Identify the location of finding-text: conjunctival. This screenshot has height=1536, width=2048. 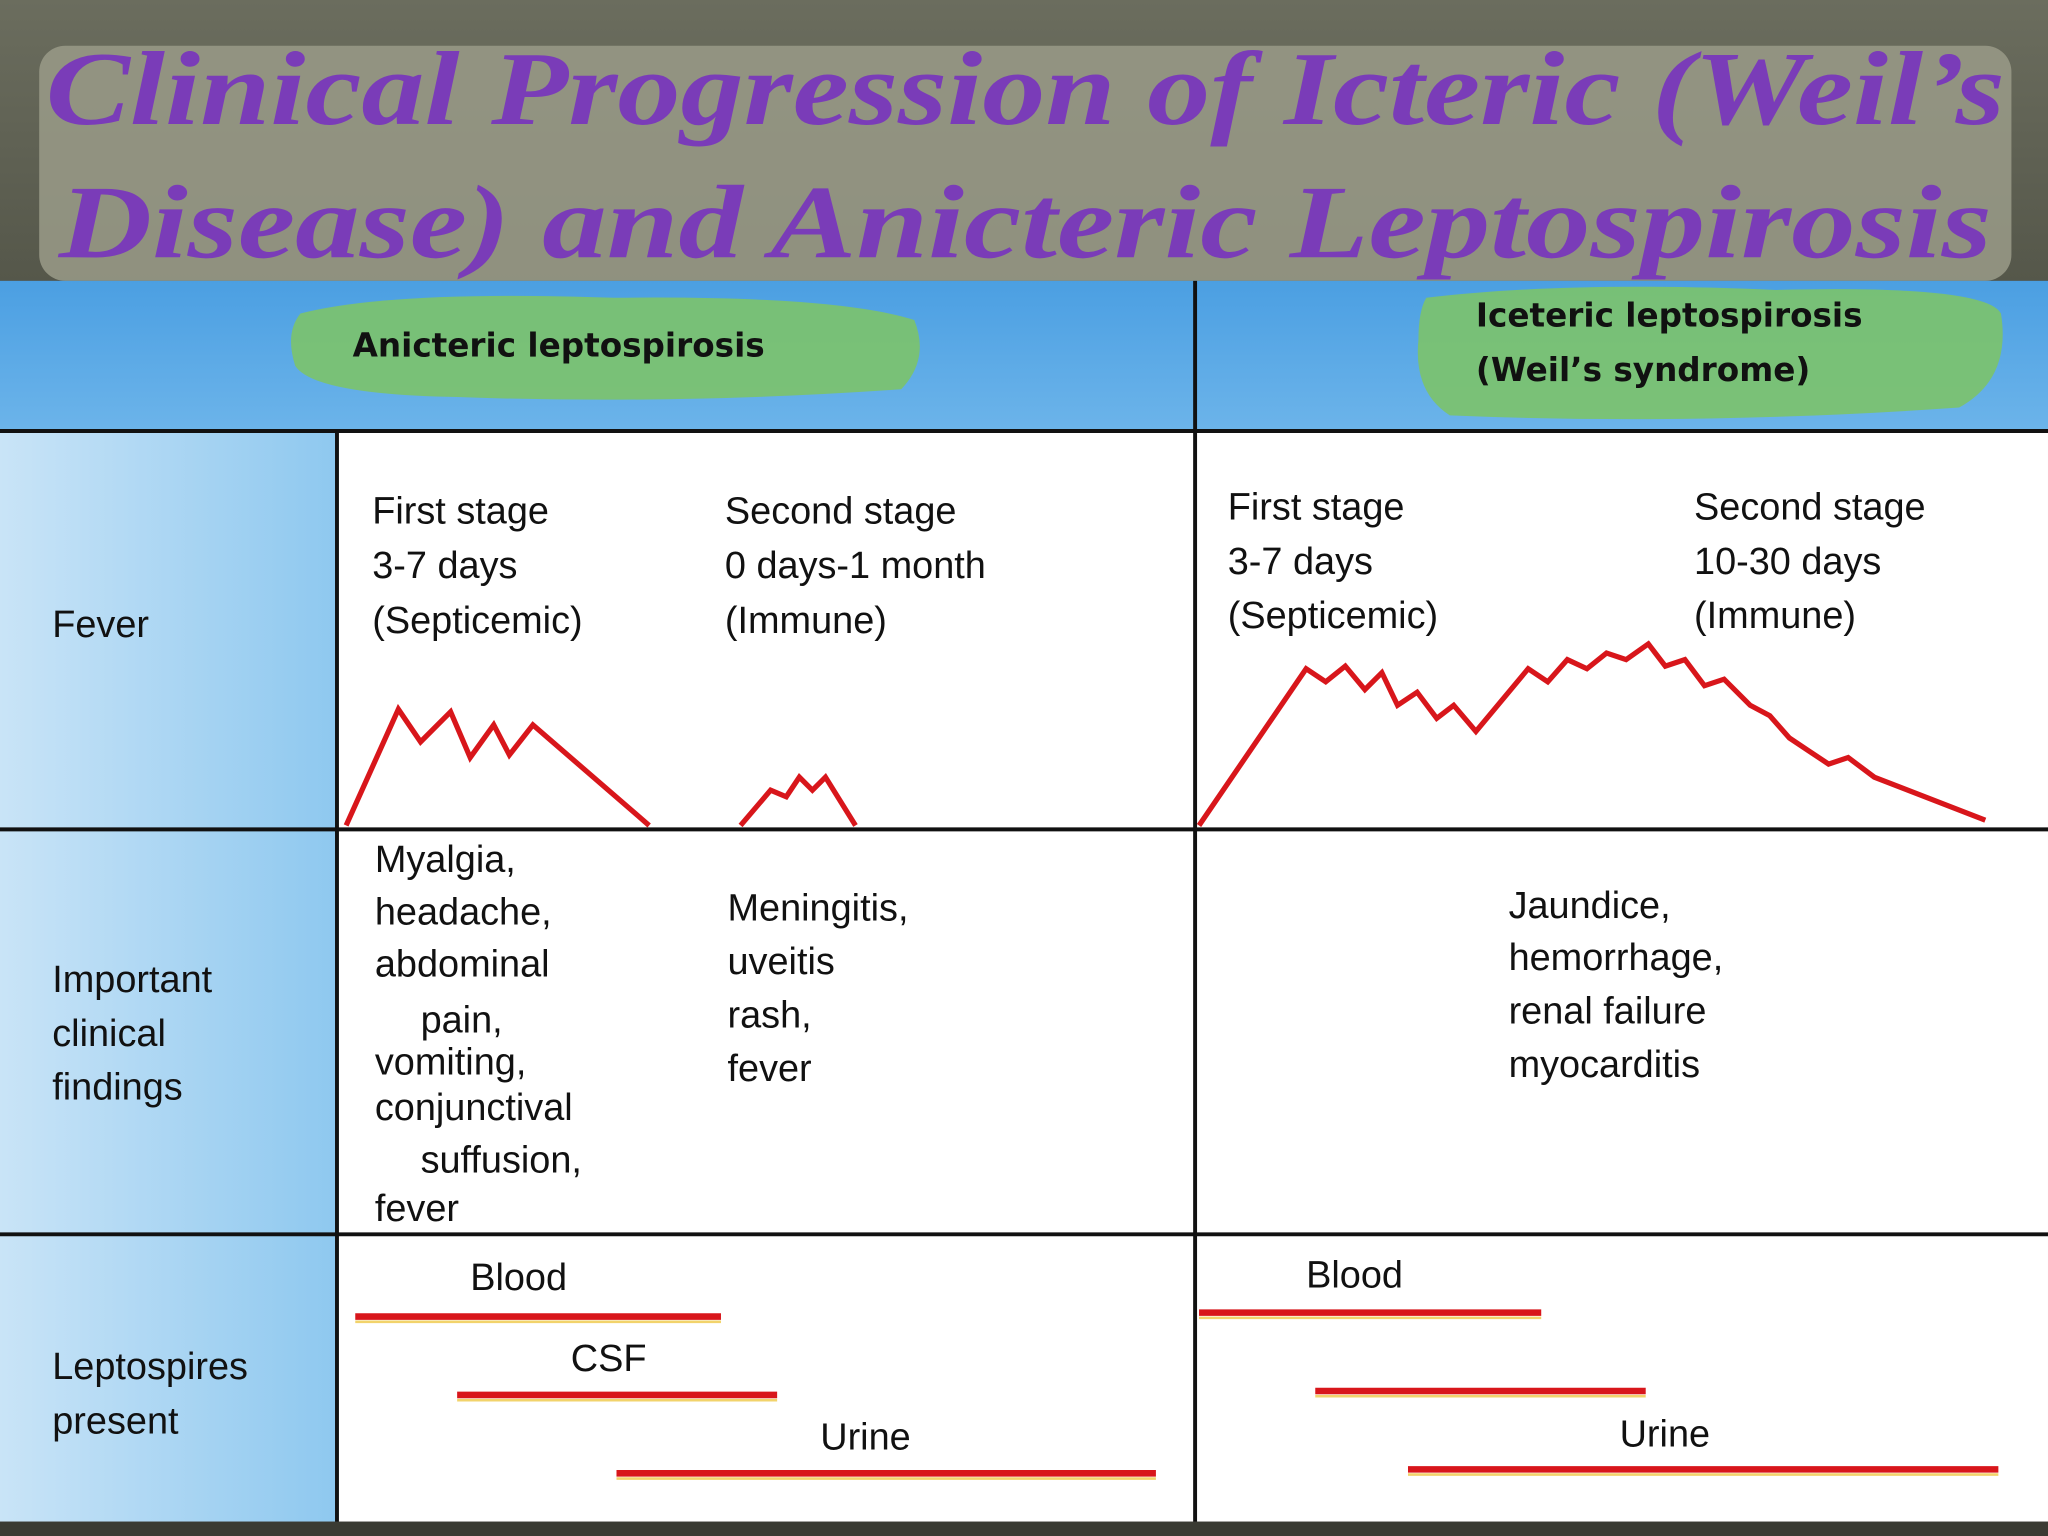
(474, 1108).